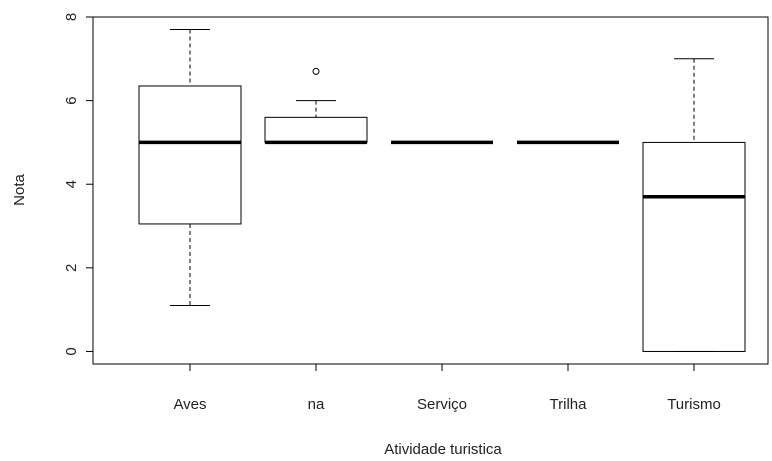 The image size is (772, 461). What do you see at coordinates (443, 449) in the screenshot?
I see `x-axis-label: Atividade turistica` at bounding box center [443, 449].